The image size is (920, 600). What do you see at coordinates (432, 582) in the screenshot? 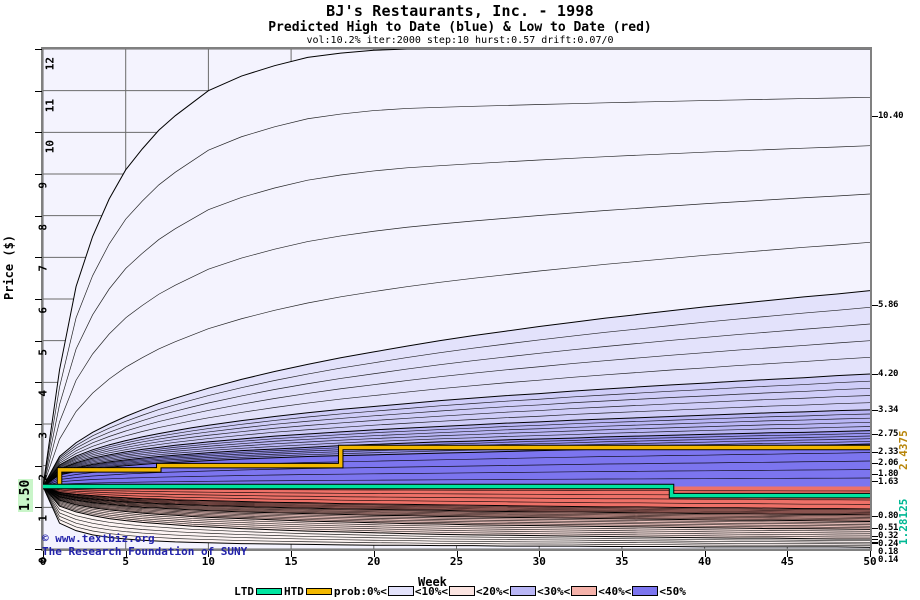
I see `x-axis-label: Week` at bounding box center [432, 582].